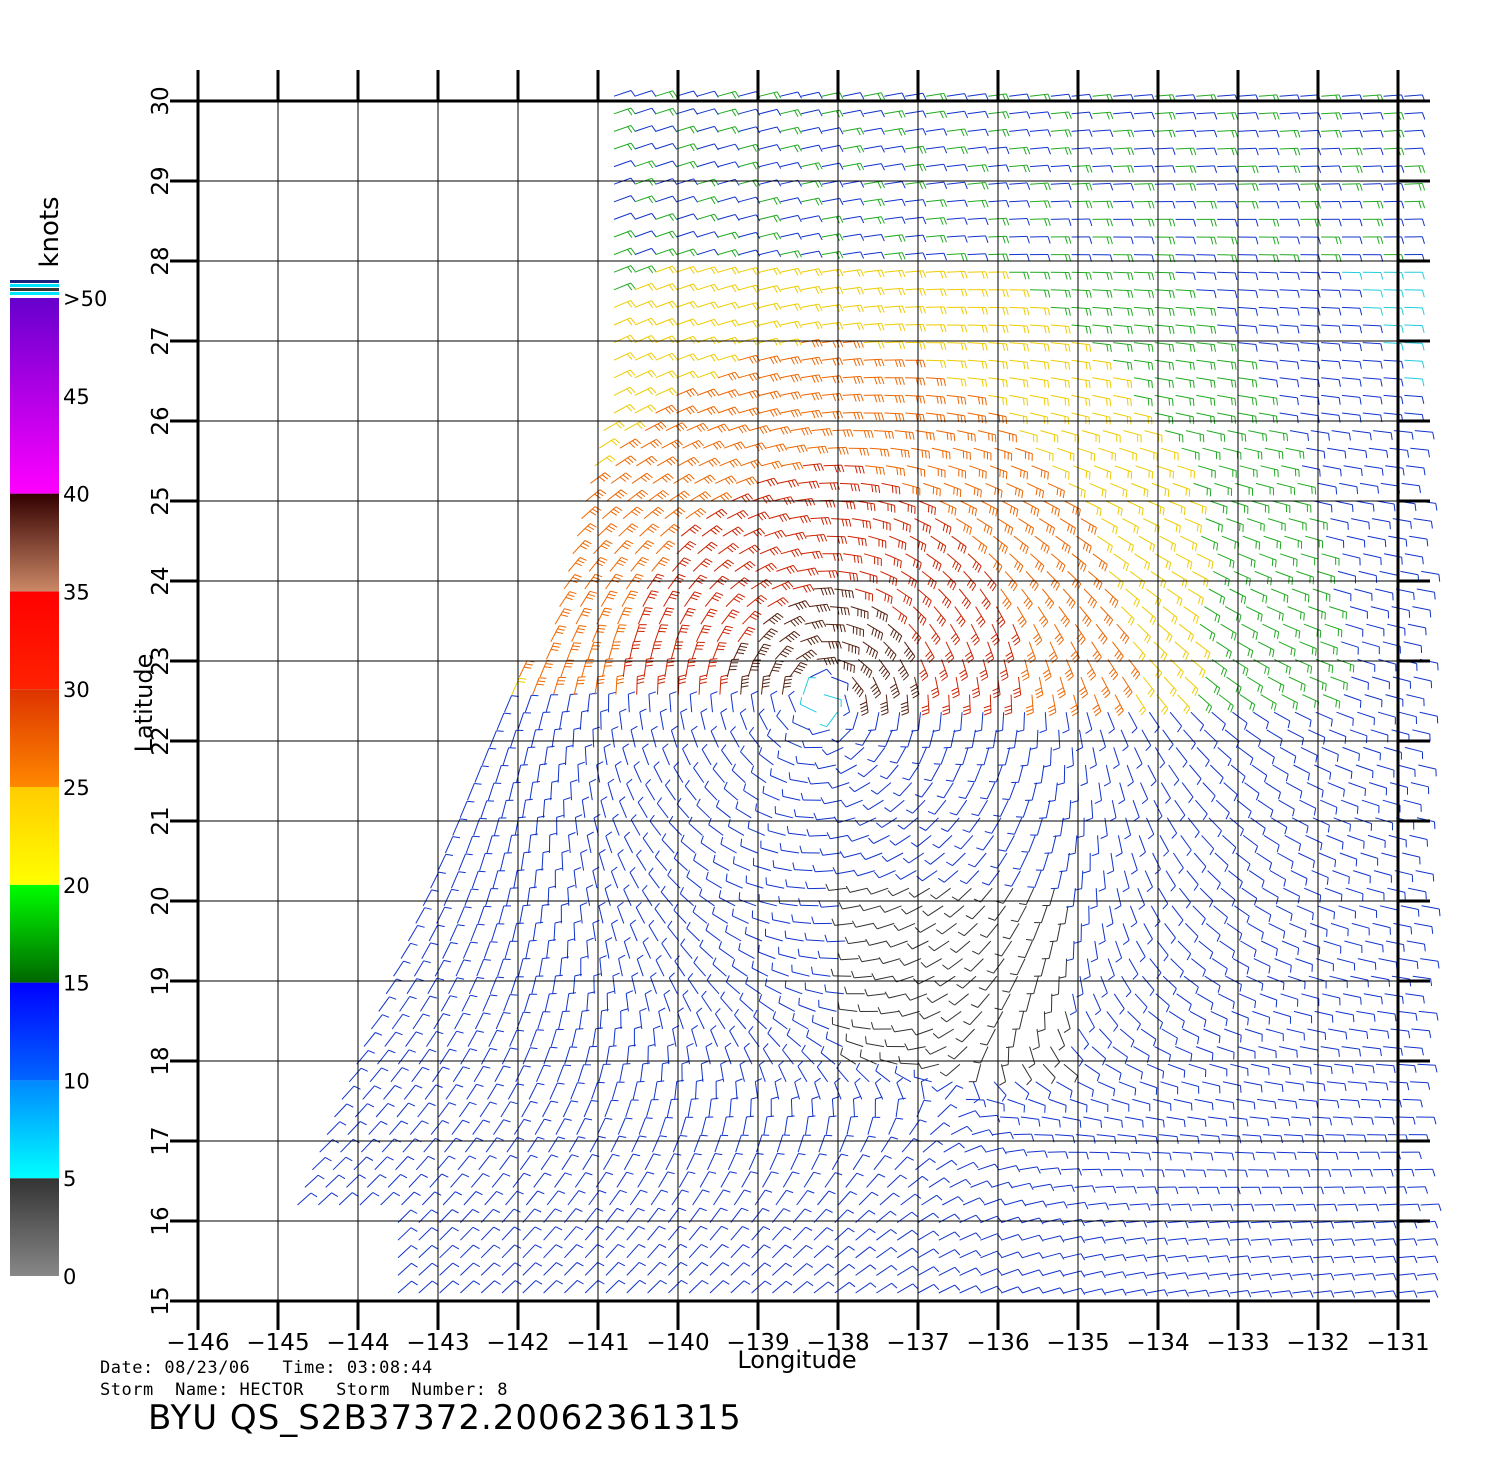 This screenshot has width=1500, height=1480. Describe the element at coordinates (161, 180) in the screenshot. I see `y-tick-label: 29` at that location.